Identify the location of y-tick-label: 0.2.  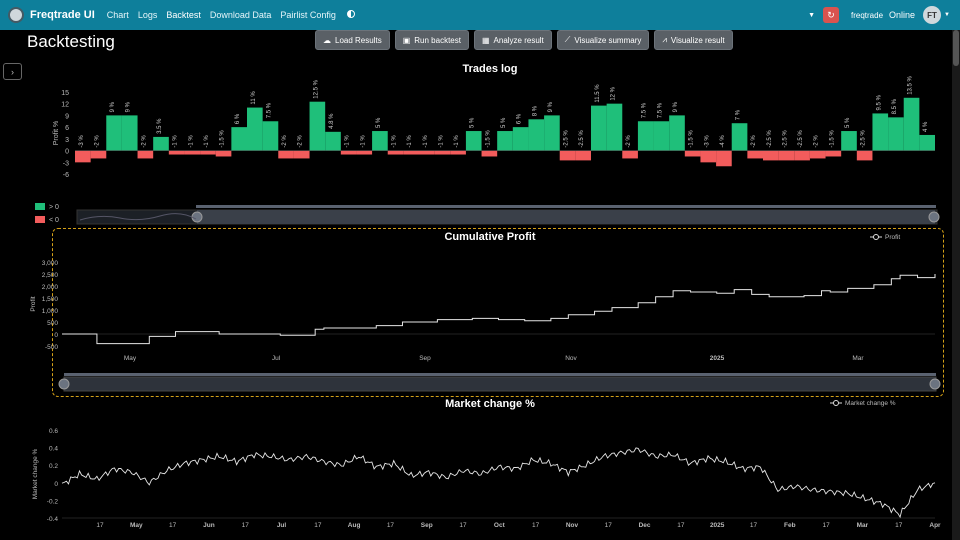
(53, 466).